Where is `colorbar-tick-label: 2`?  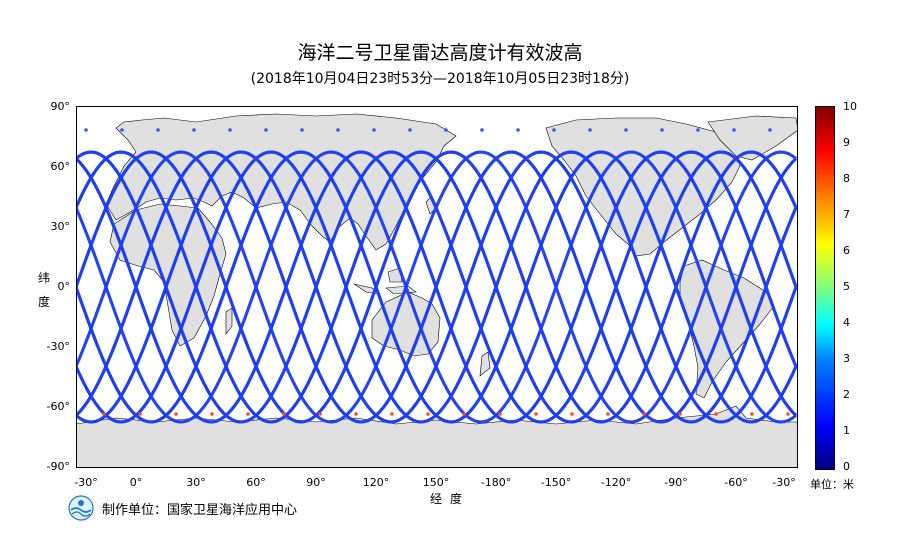 colorbar-tick-label: 2 is located at coordinates (846, 394).